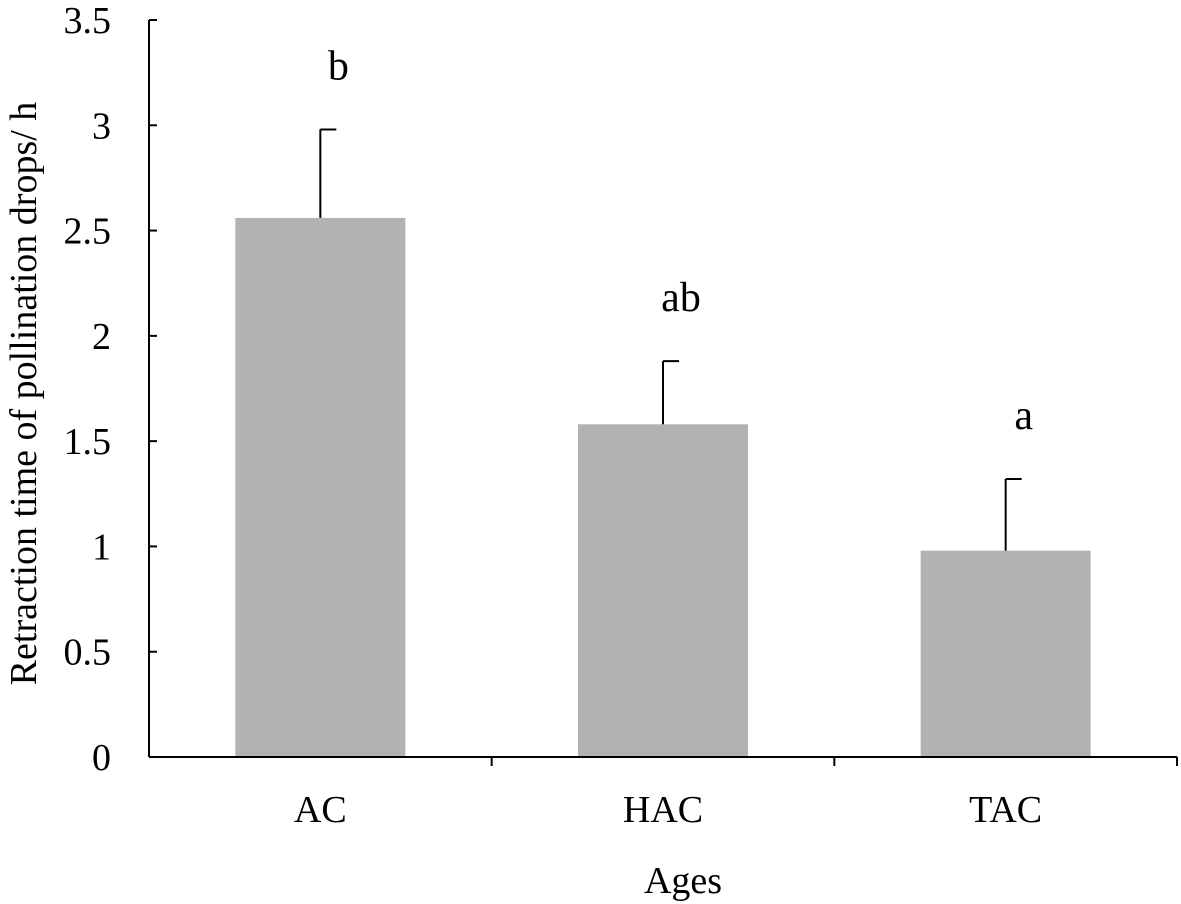 The width and height of the screenshot is (1181, 904). Describe the element at coordinates (683, 881) in the screenshot. I see `x-axis-title: Ages` at that location.